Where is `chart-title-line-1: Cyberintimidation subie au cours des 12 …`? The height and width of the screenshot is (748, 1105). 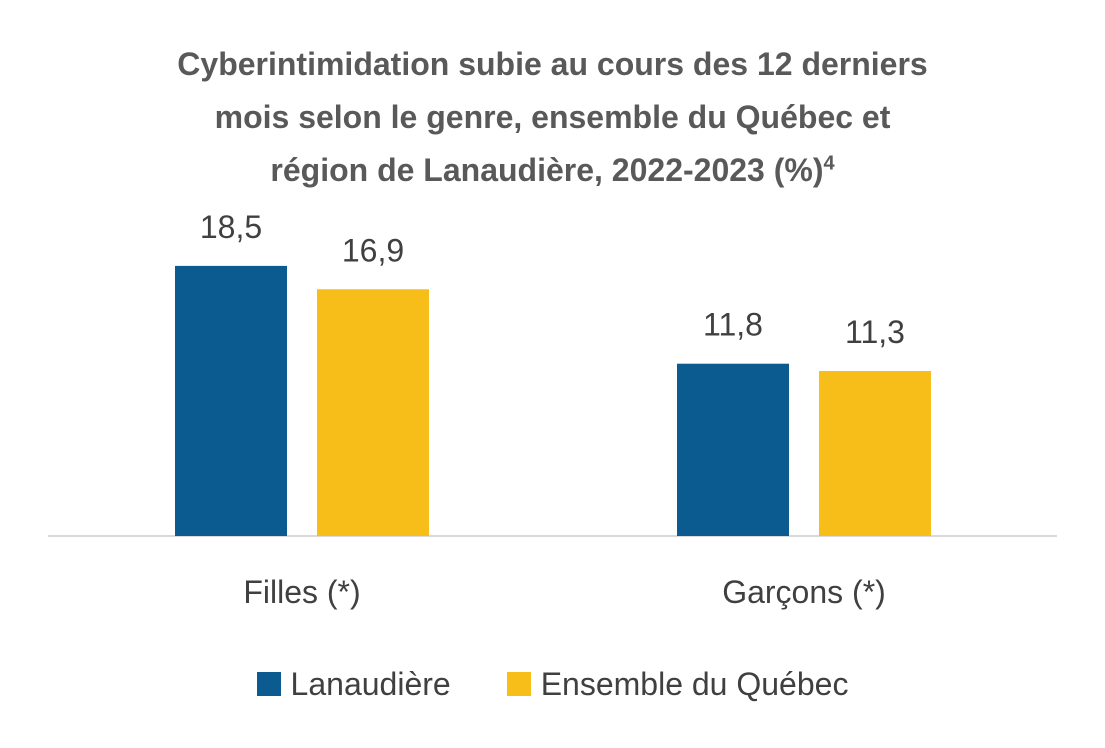 chart-title-line-1: Cyberintimidation subie au cours des 12 … is located at coordinates (552, 64).